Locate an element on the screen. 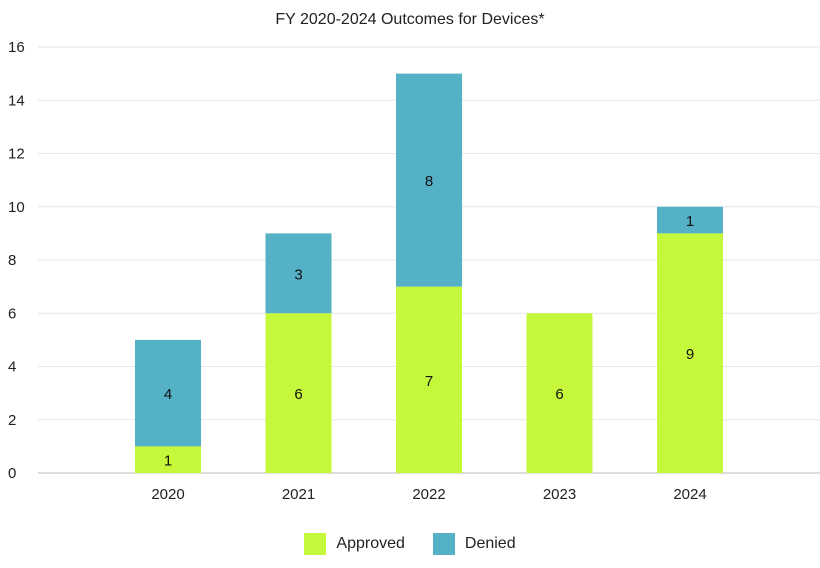 The height and width of the screenshot is (568, 820). legend-item-approved: Approved is located at coordinates (354, 544).